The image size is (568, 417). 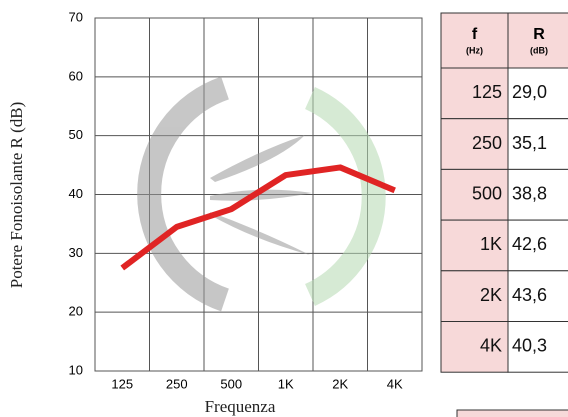 I want to click on y-tick-label: 10, so click(x=76, y=369).